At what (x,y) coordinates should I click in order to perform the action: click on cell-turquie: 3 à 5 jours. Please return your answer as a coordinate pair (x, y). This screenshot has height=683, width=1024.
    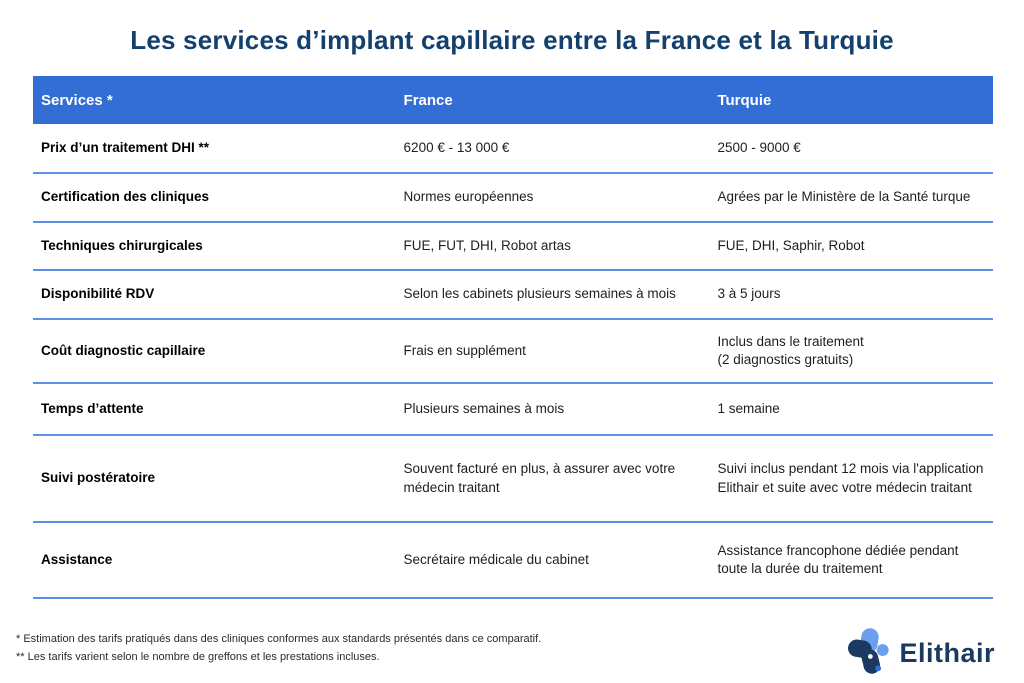
    Looking at the image, I should click on (749, 294).